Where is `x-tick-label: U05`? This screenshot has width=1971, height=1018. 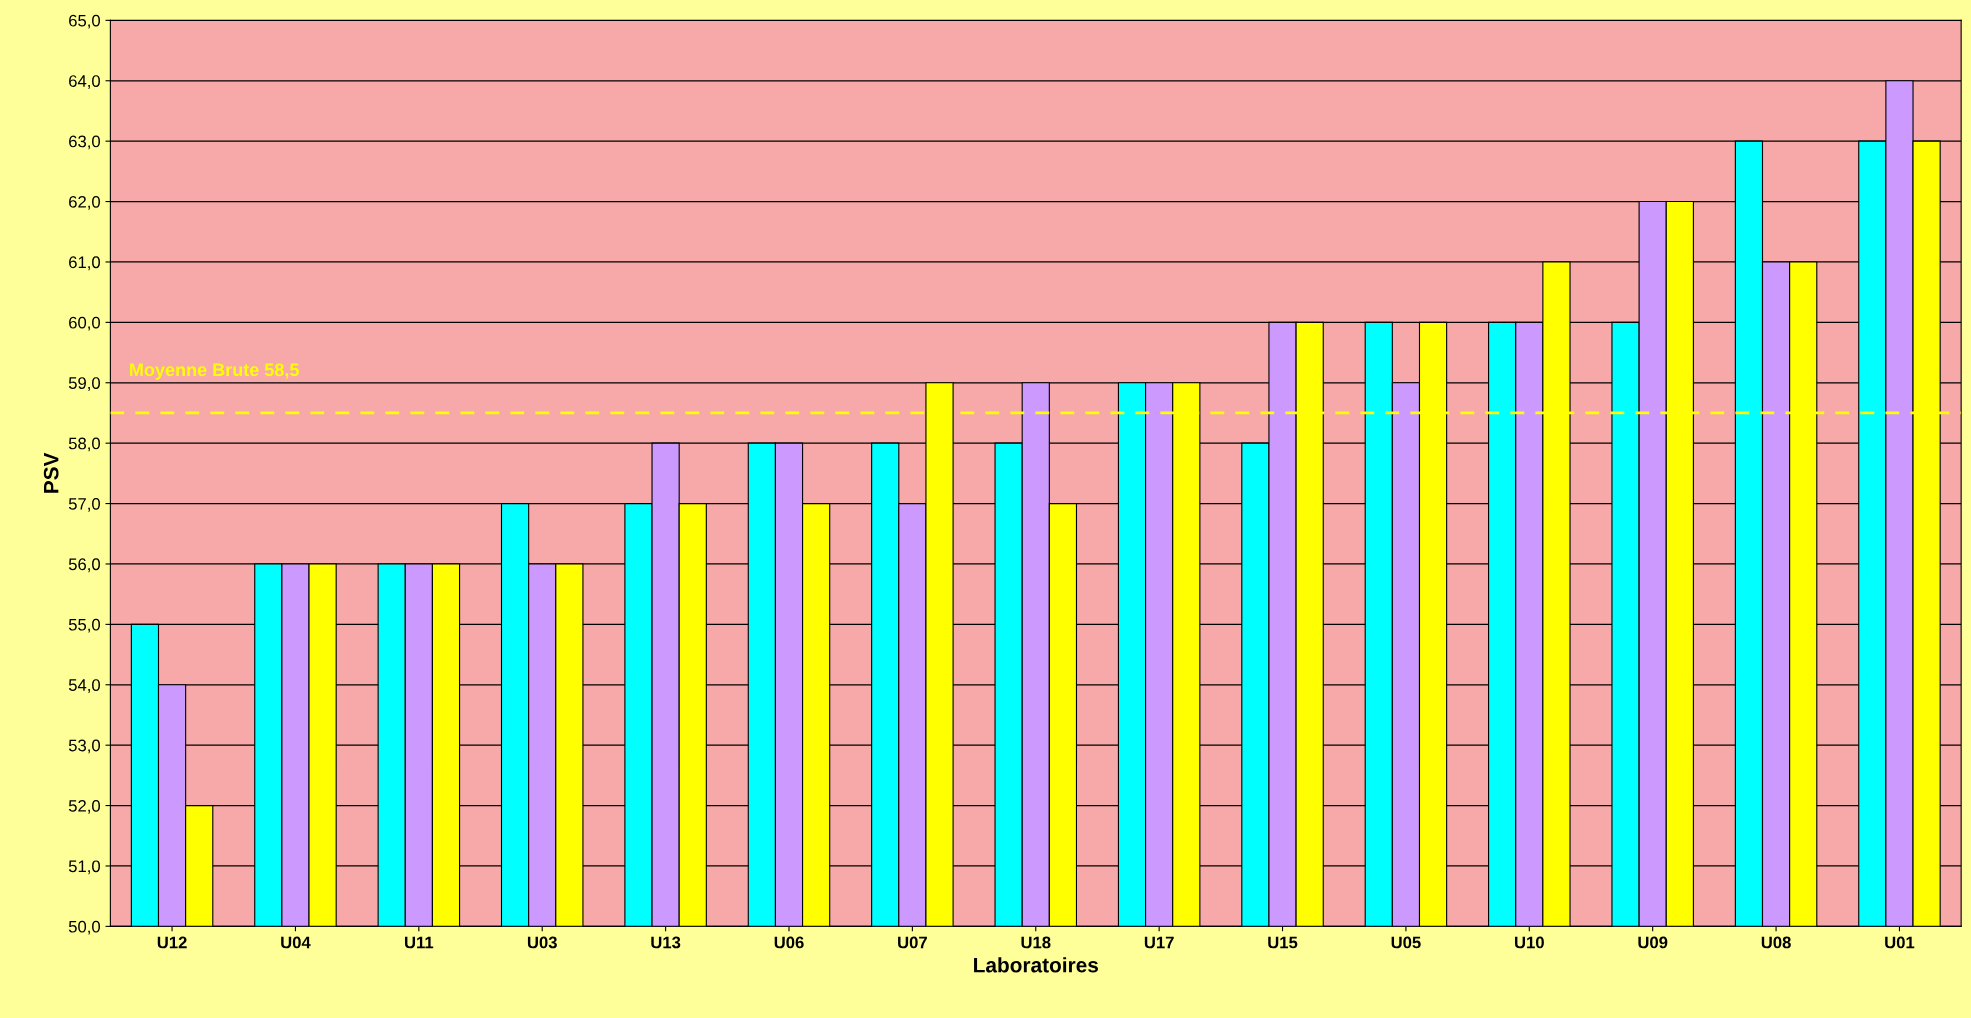 x-tick-label: U05 is located at coordinates (1406, 942).